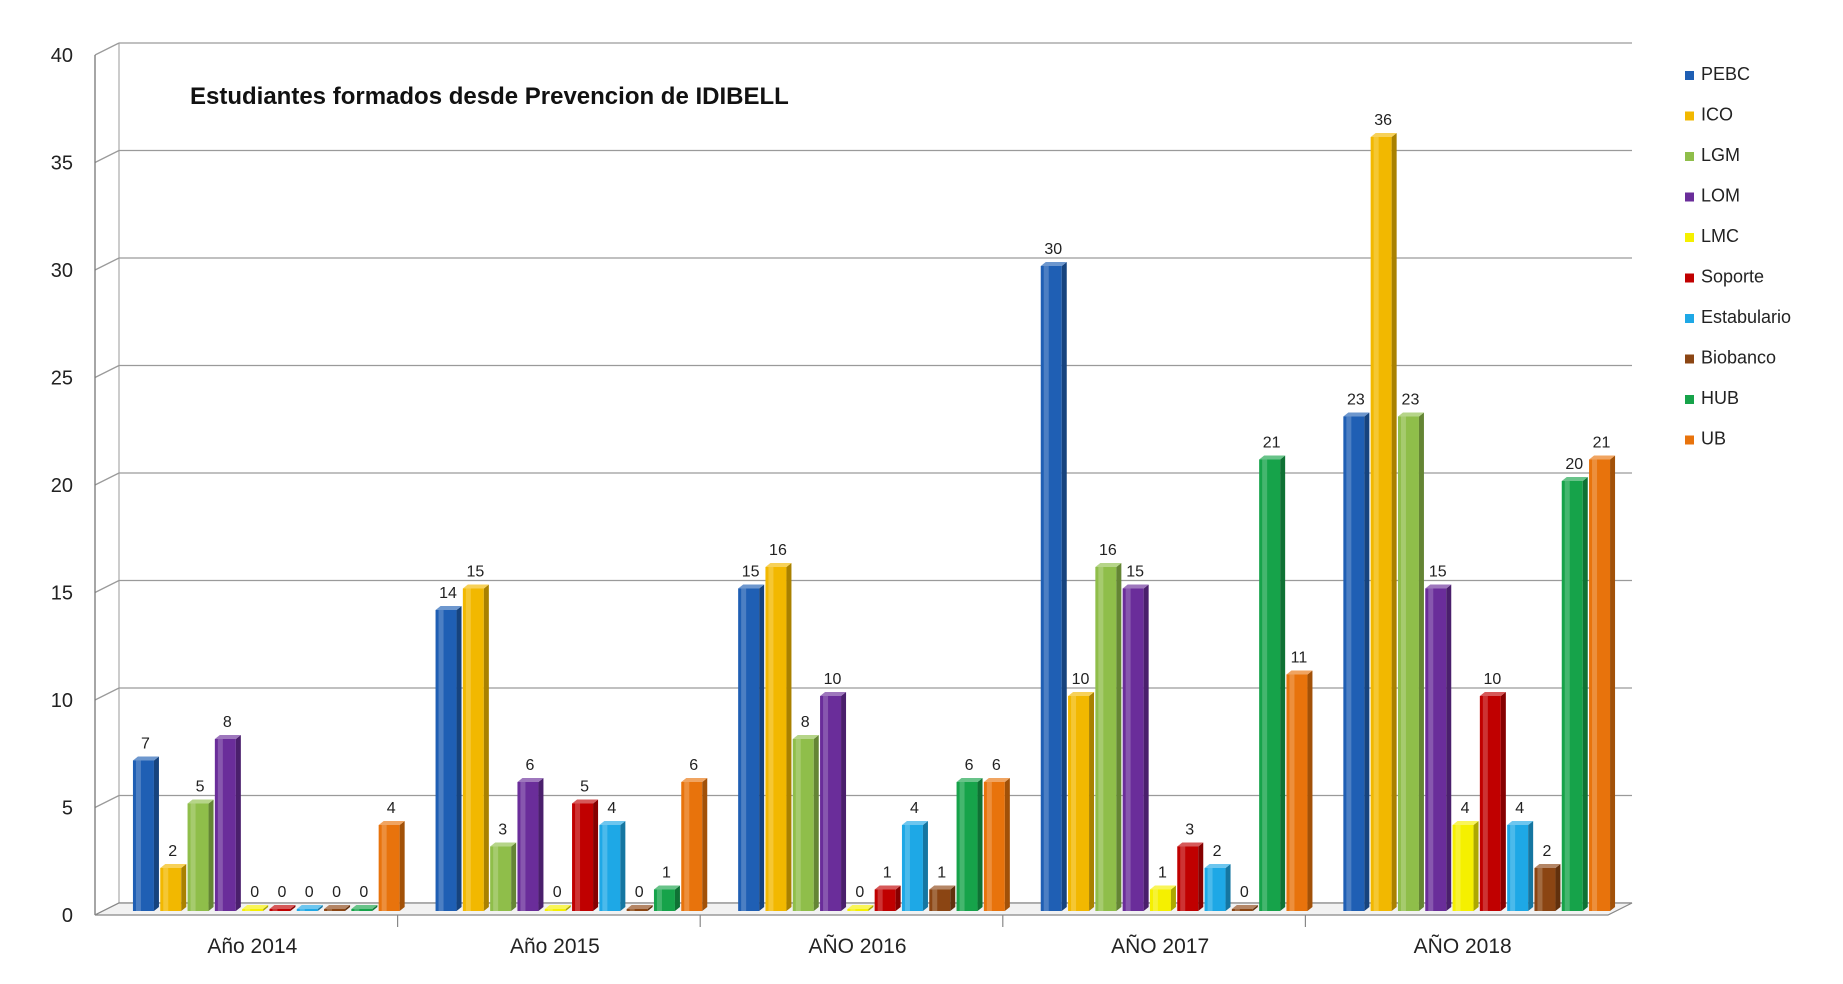 This screenshot has height=984, width=1843. I want to click on legend-item: ICO, so click(1709, 115).